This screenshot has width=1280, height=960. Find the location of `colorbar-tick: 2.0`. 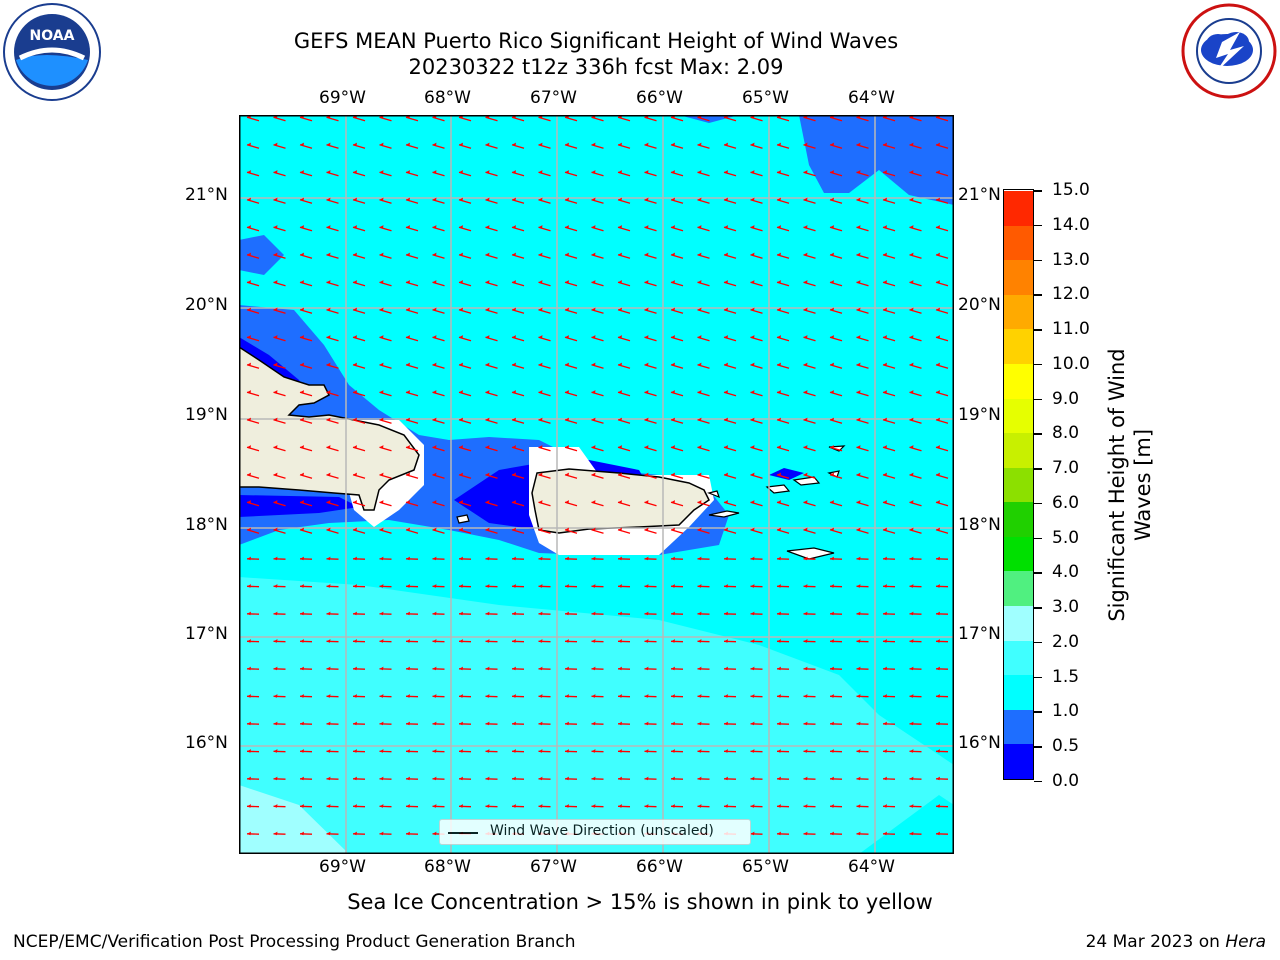

colorbar-tick: 2.0 is located at coordinates (1056, 642).